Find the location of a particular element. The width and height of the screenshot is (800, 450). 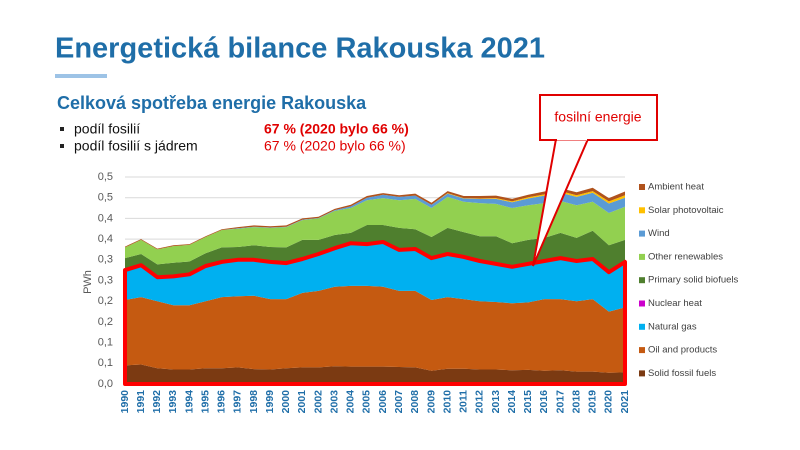

x-tick-label: 1999 is located at coordinates (270, 402).